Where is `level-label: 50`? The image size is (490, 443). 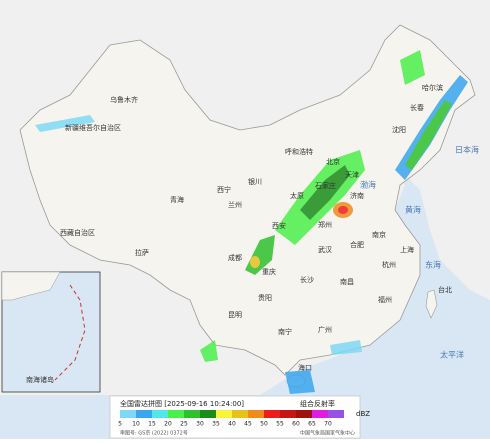 level-label: 50 is located at coordinates (264, 424).